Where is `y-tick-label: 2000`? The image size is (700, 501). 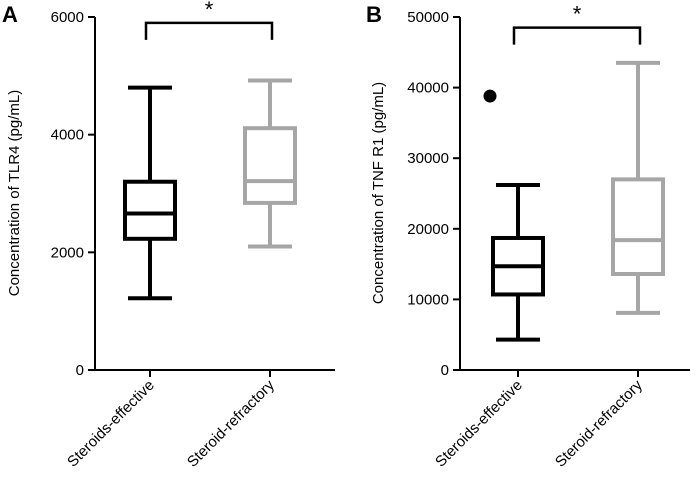
y-tick-label: 2000 is located at coordinates (67, 252).